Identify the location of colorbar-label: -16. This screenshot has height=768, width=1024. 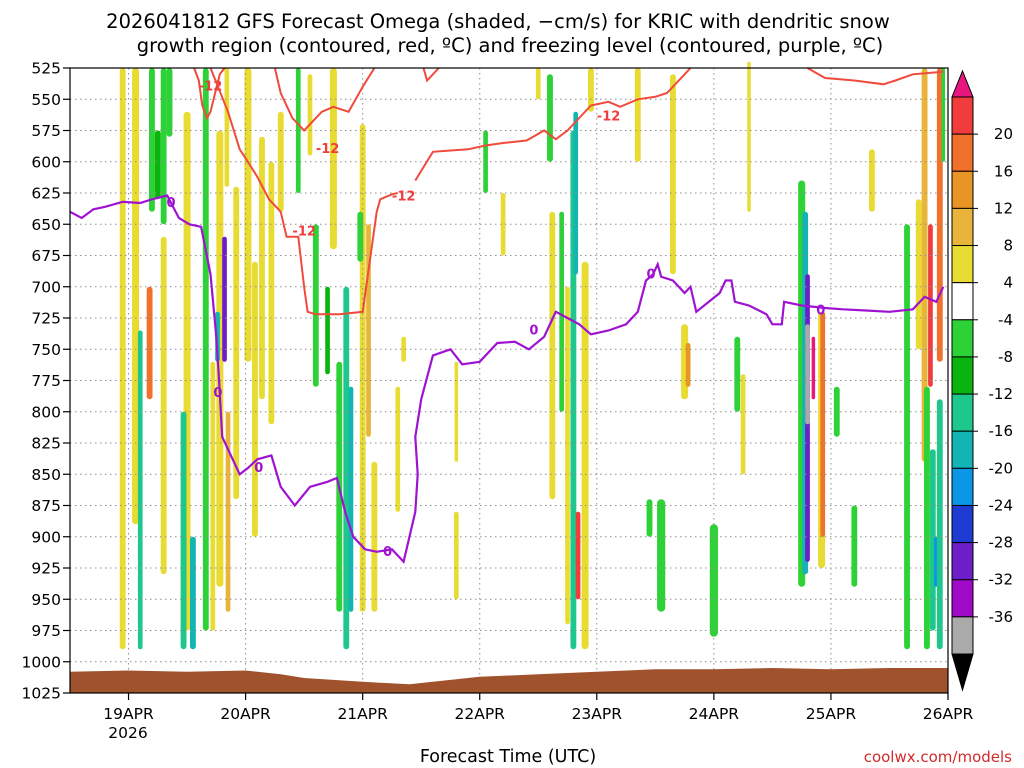
(1001, 431).